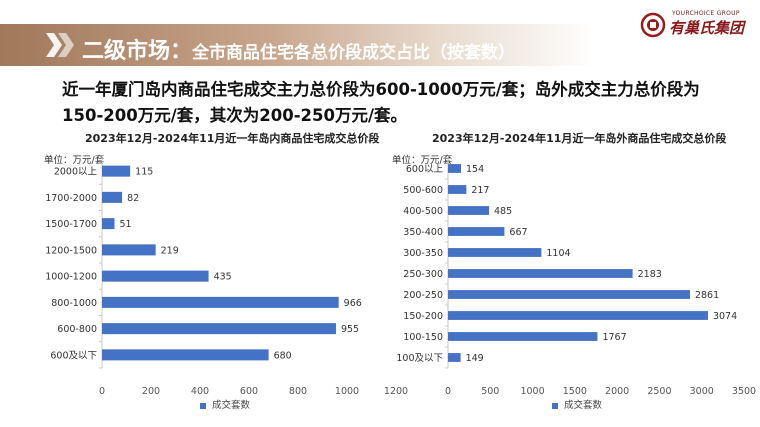  What do you see at coordinates (137, 51) in the screenshot?
I see `page-title-main: 二级市场：` at bounding box center [137, 51].